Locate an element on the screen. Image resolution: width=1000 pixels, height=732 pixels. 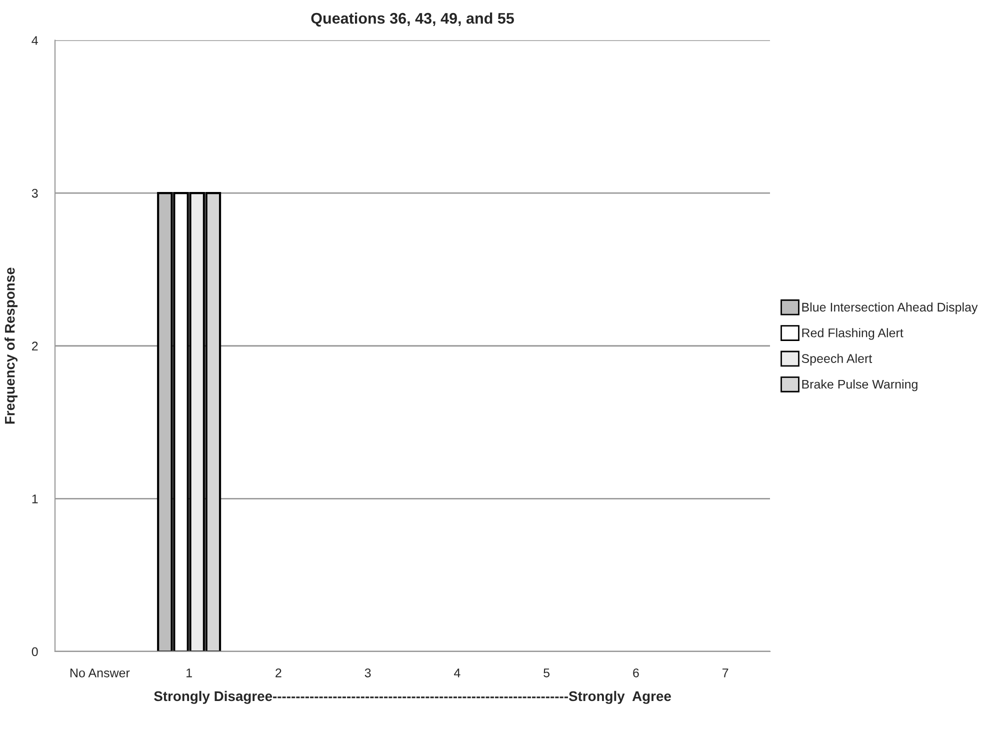
legend-label: Red Flashing Alert is located at coordinates (853, 334).